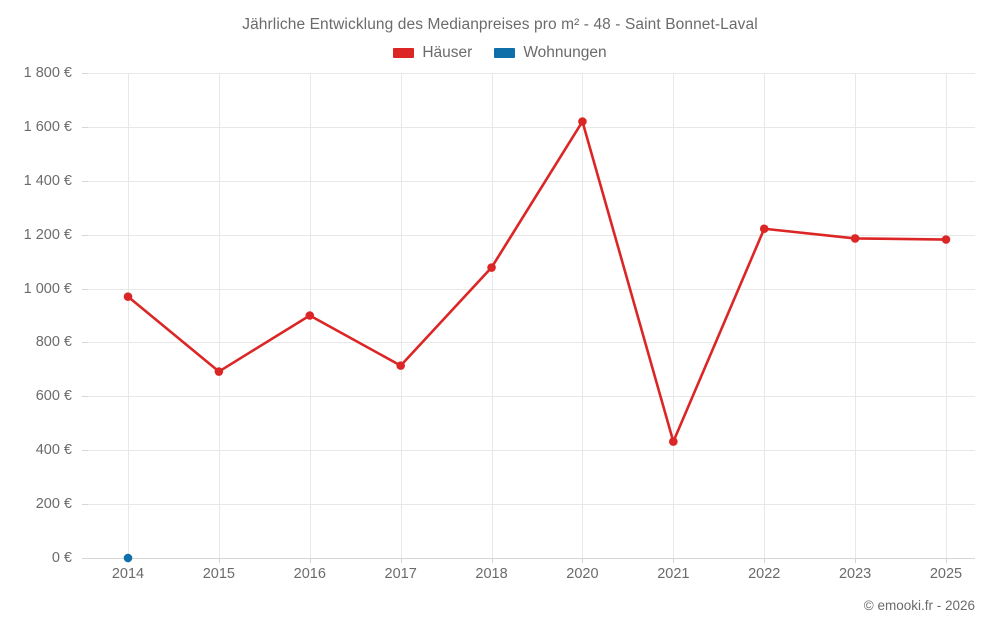  I want to click on x-axis-tick-label: 2017, so click(400, 574).